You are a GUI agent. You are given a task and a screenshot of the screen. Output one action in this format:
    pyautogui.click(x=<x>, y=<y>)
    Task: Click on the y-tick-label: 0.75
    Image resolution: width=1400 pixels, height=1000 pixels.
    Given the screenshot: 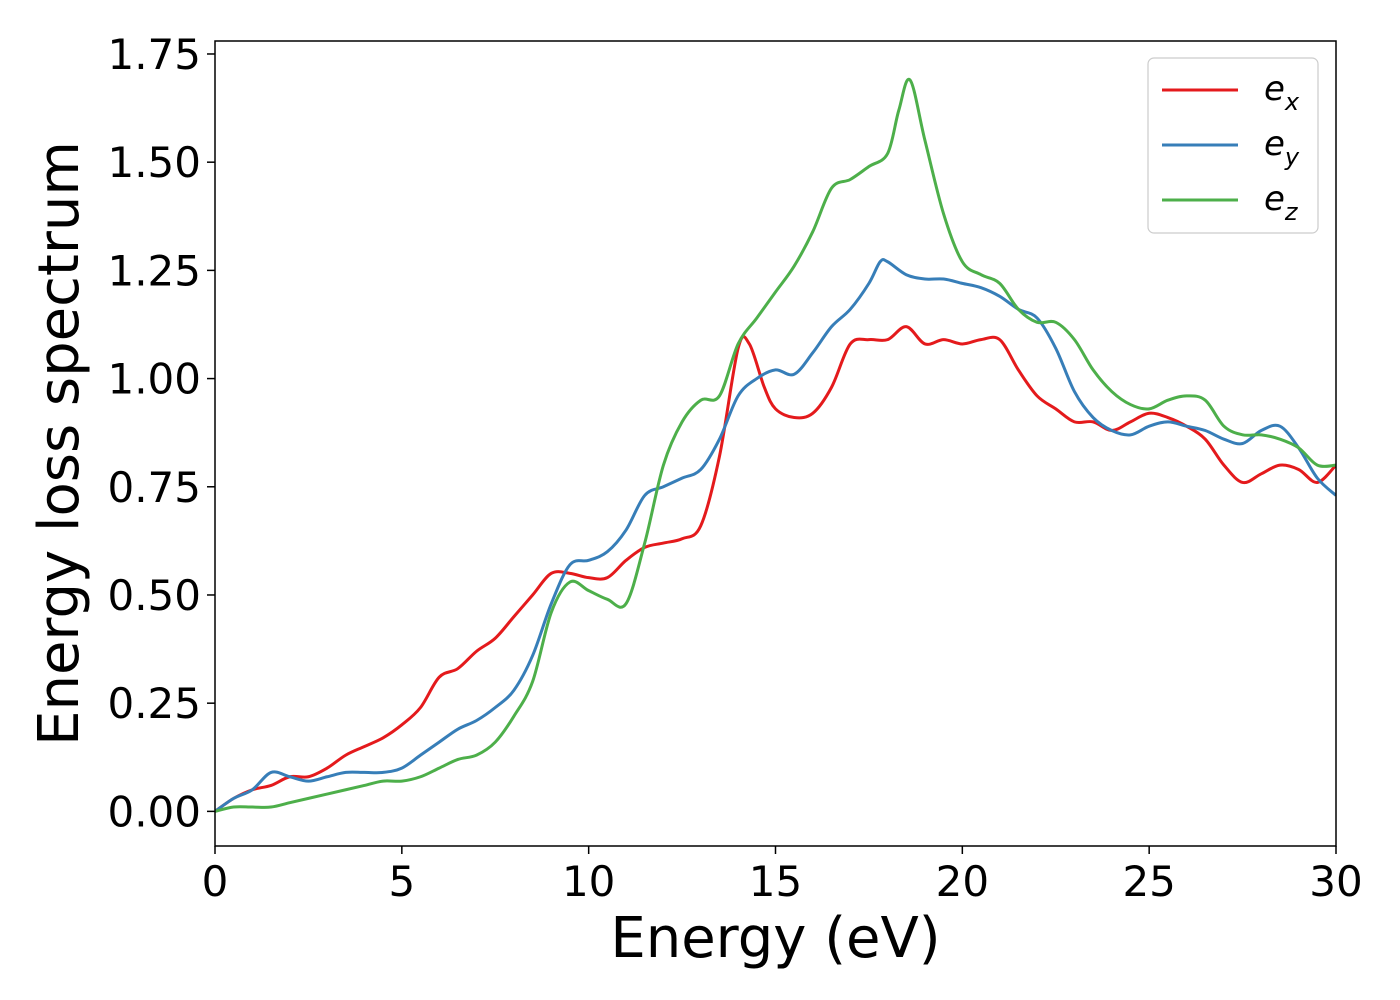 What is the action you would take?
    pyautogui.click(x=154, y=487)
    